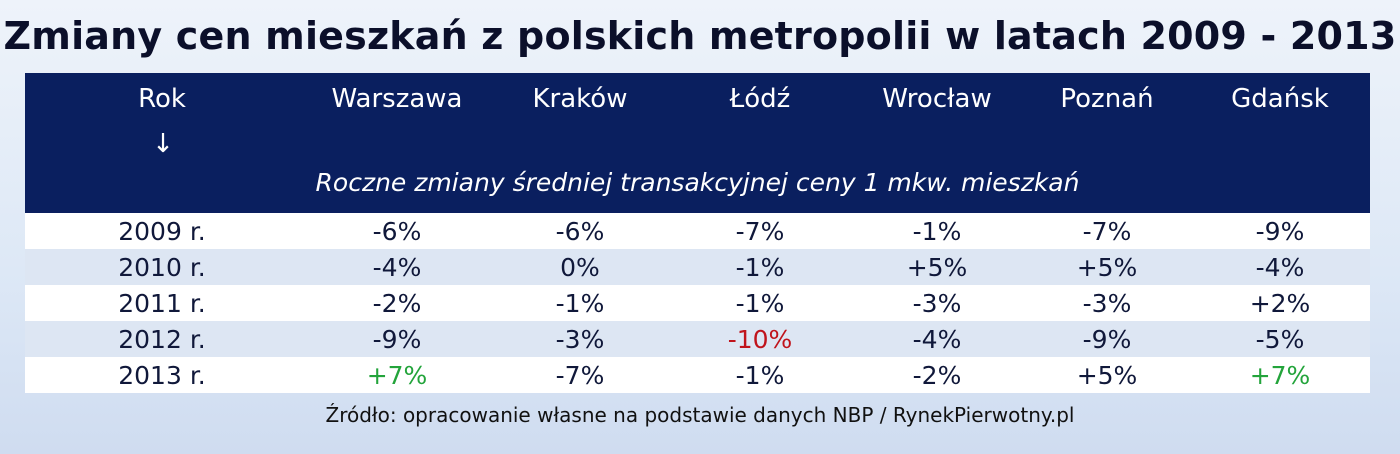 Image resolution: width=1400 pixels, height=454 pixels. I want to click on table-row: 2011 r. -2% -1% -1% -3% -3% +2%, so click(697, 303).